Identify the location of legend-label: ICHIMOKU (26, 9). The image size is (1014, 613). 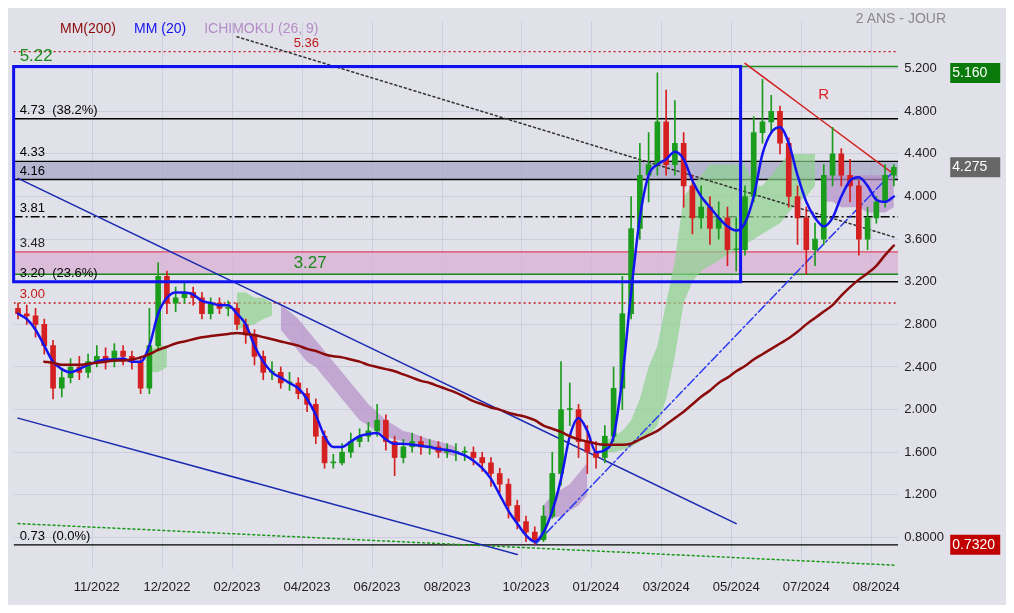
(261, 28).